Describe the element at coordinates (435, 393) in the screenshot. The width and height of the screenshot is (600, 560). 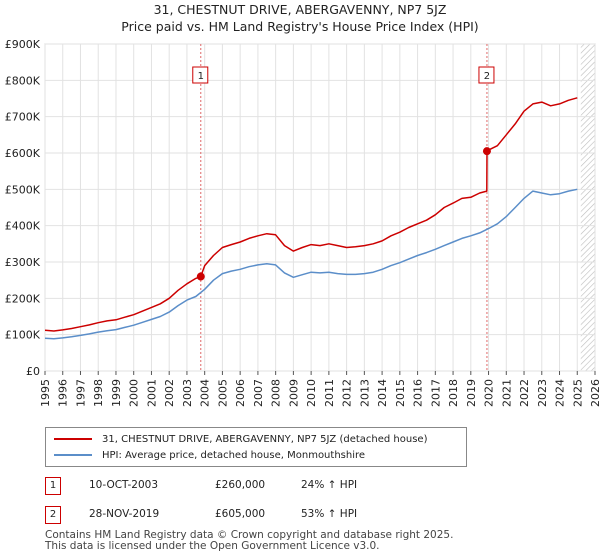
I see `x-tick-label: 2017` at that location.